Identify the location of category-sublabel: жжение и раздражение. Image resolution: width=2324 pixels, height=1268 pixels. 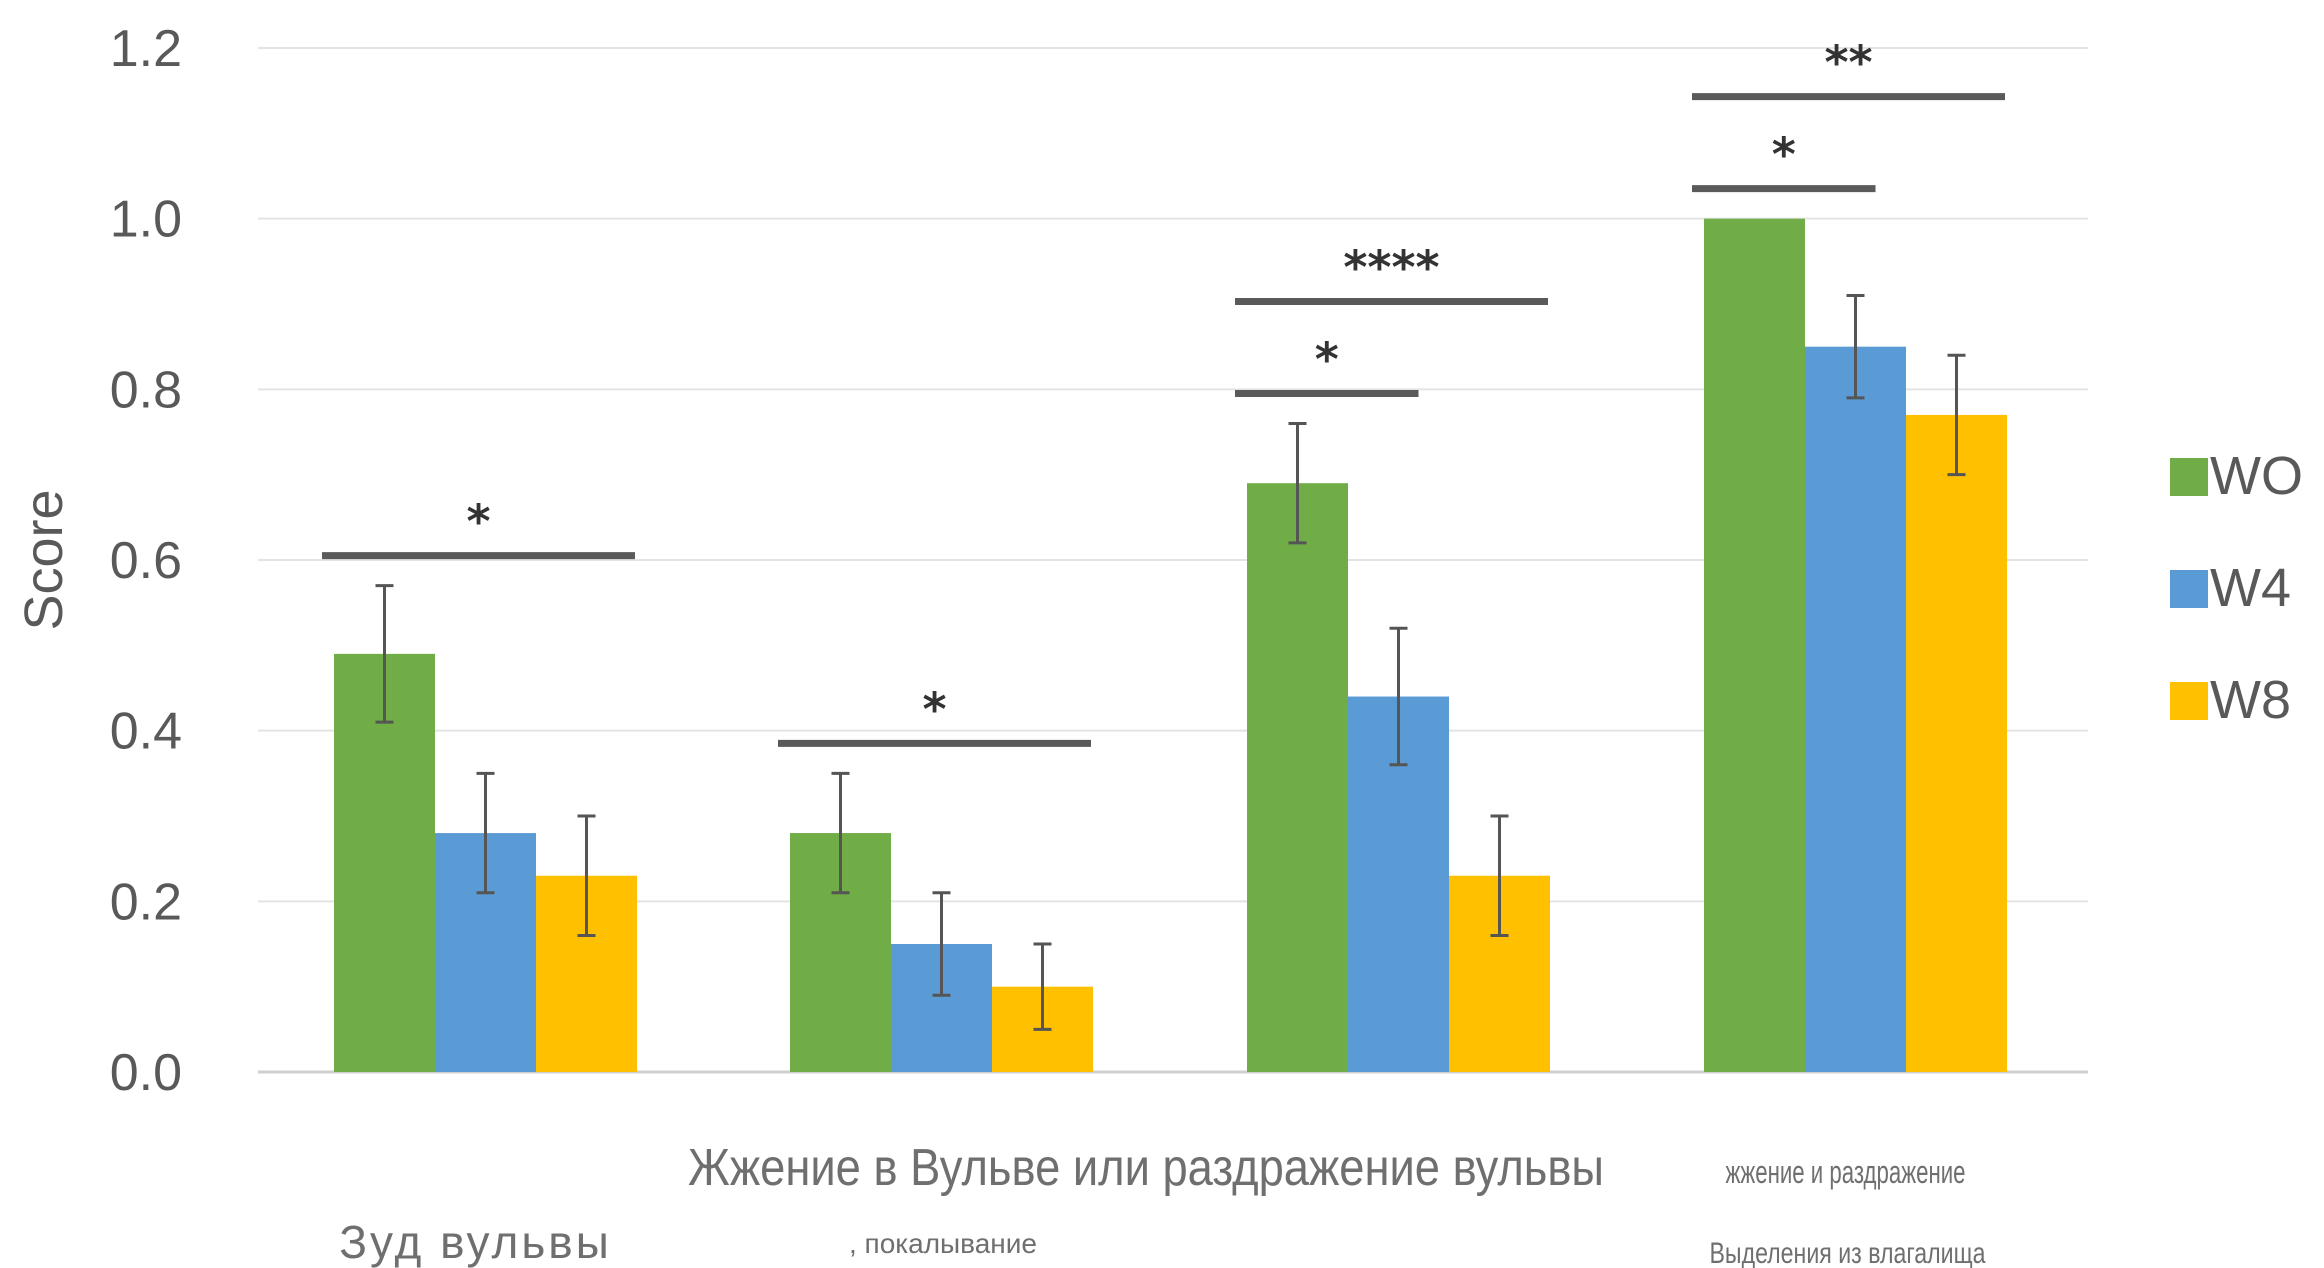
(1846, 1172).